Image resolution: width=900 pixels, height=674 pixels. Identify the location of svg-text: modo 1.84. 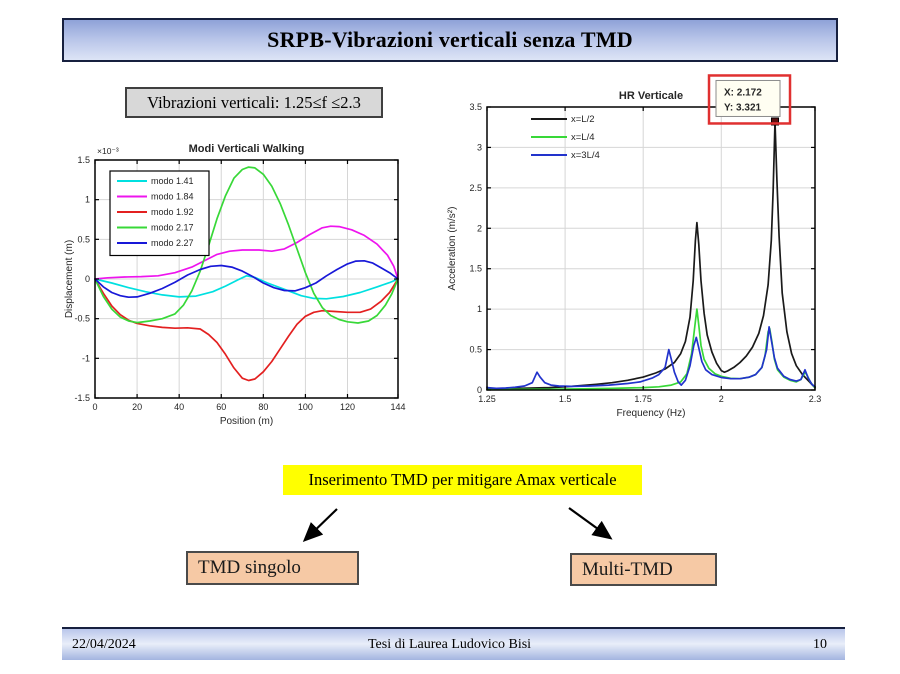
(172, 197).